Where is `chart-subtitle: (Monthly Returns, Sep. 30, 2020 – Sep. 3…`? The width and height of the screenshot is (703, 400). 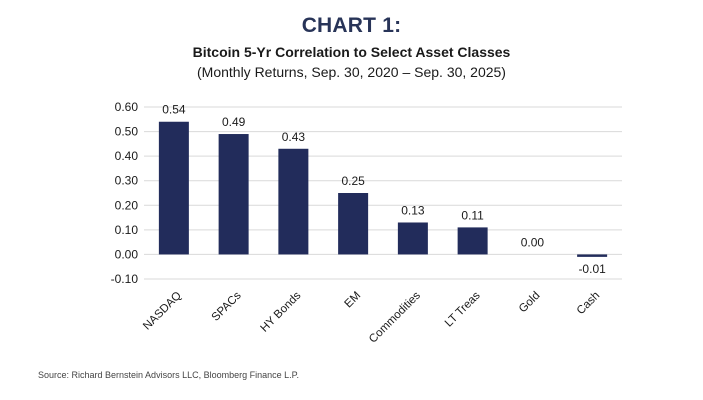 chart-subtitle: (Monthly Returns, Sep. 30, 2020 – Sep. 3… is located at coordinates (351, 72).